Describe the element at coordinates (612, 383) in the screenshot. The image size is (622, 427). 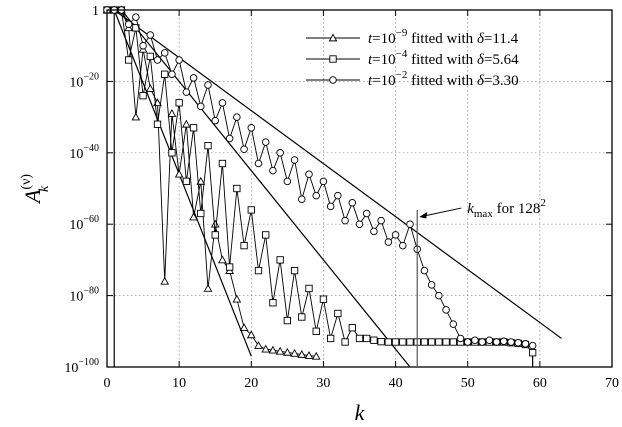
I see `x-tick-label: 70` at that location.